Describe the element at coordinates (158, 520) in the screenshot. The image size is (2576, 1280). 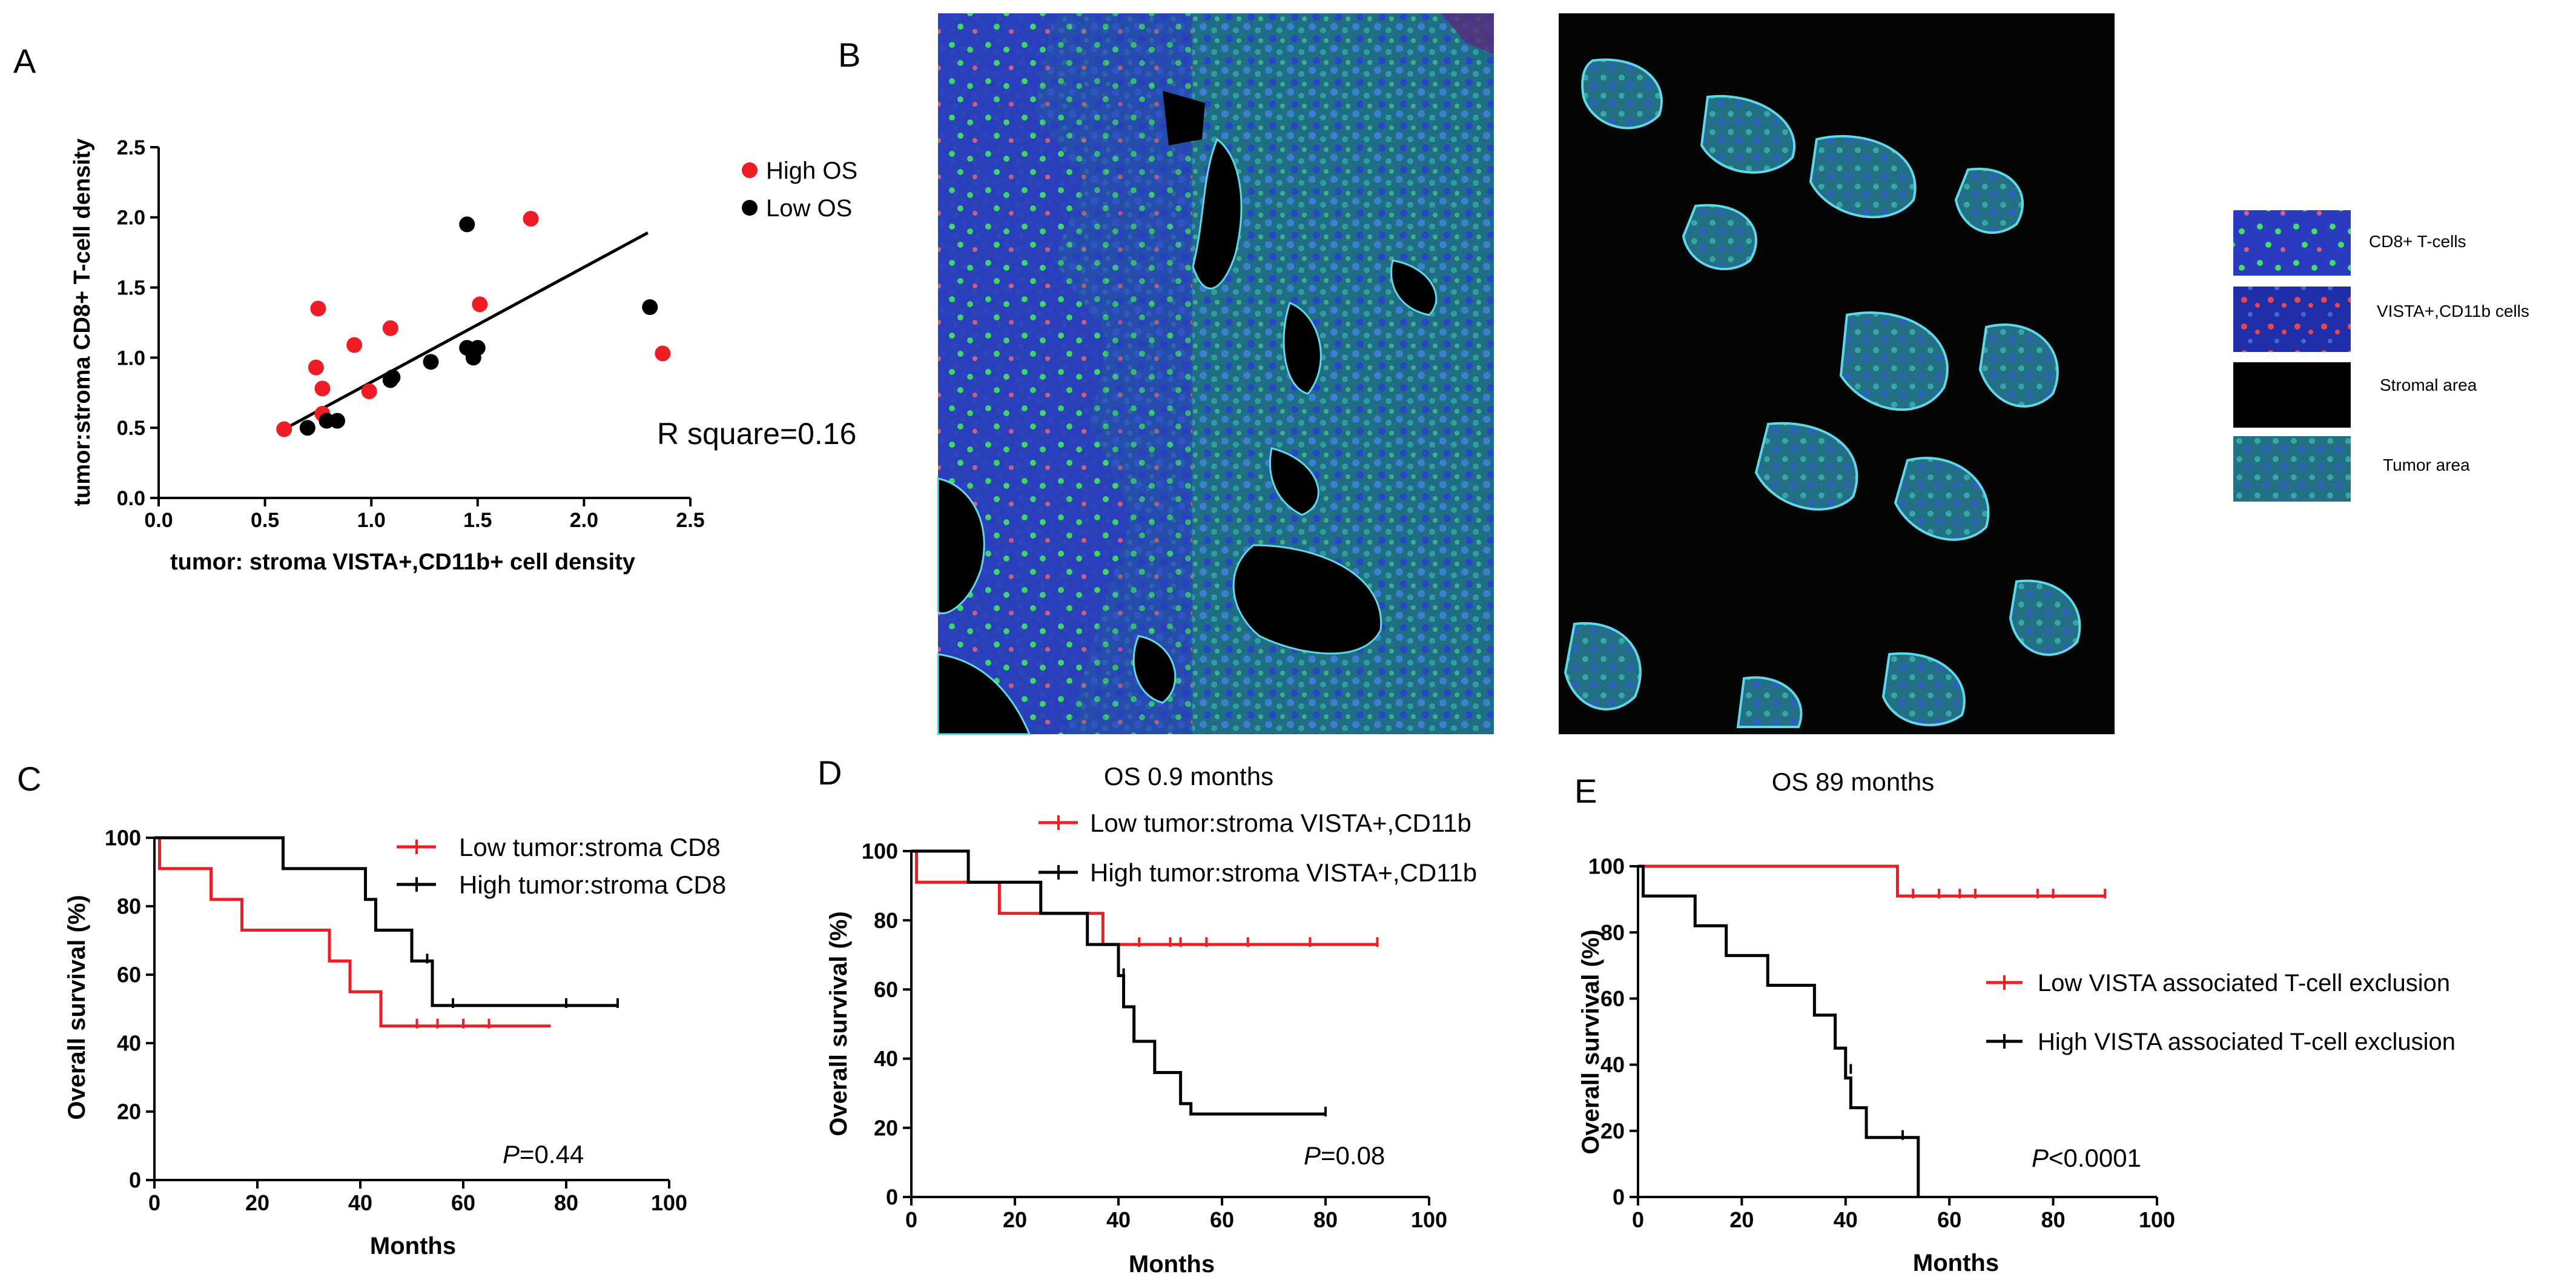
I see `x-tick-label: 0.0` at that location.